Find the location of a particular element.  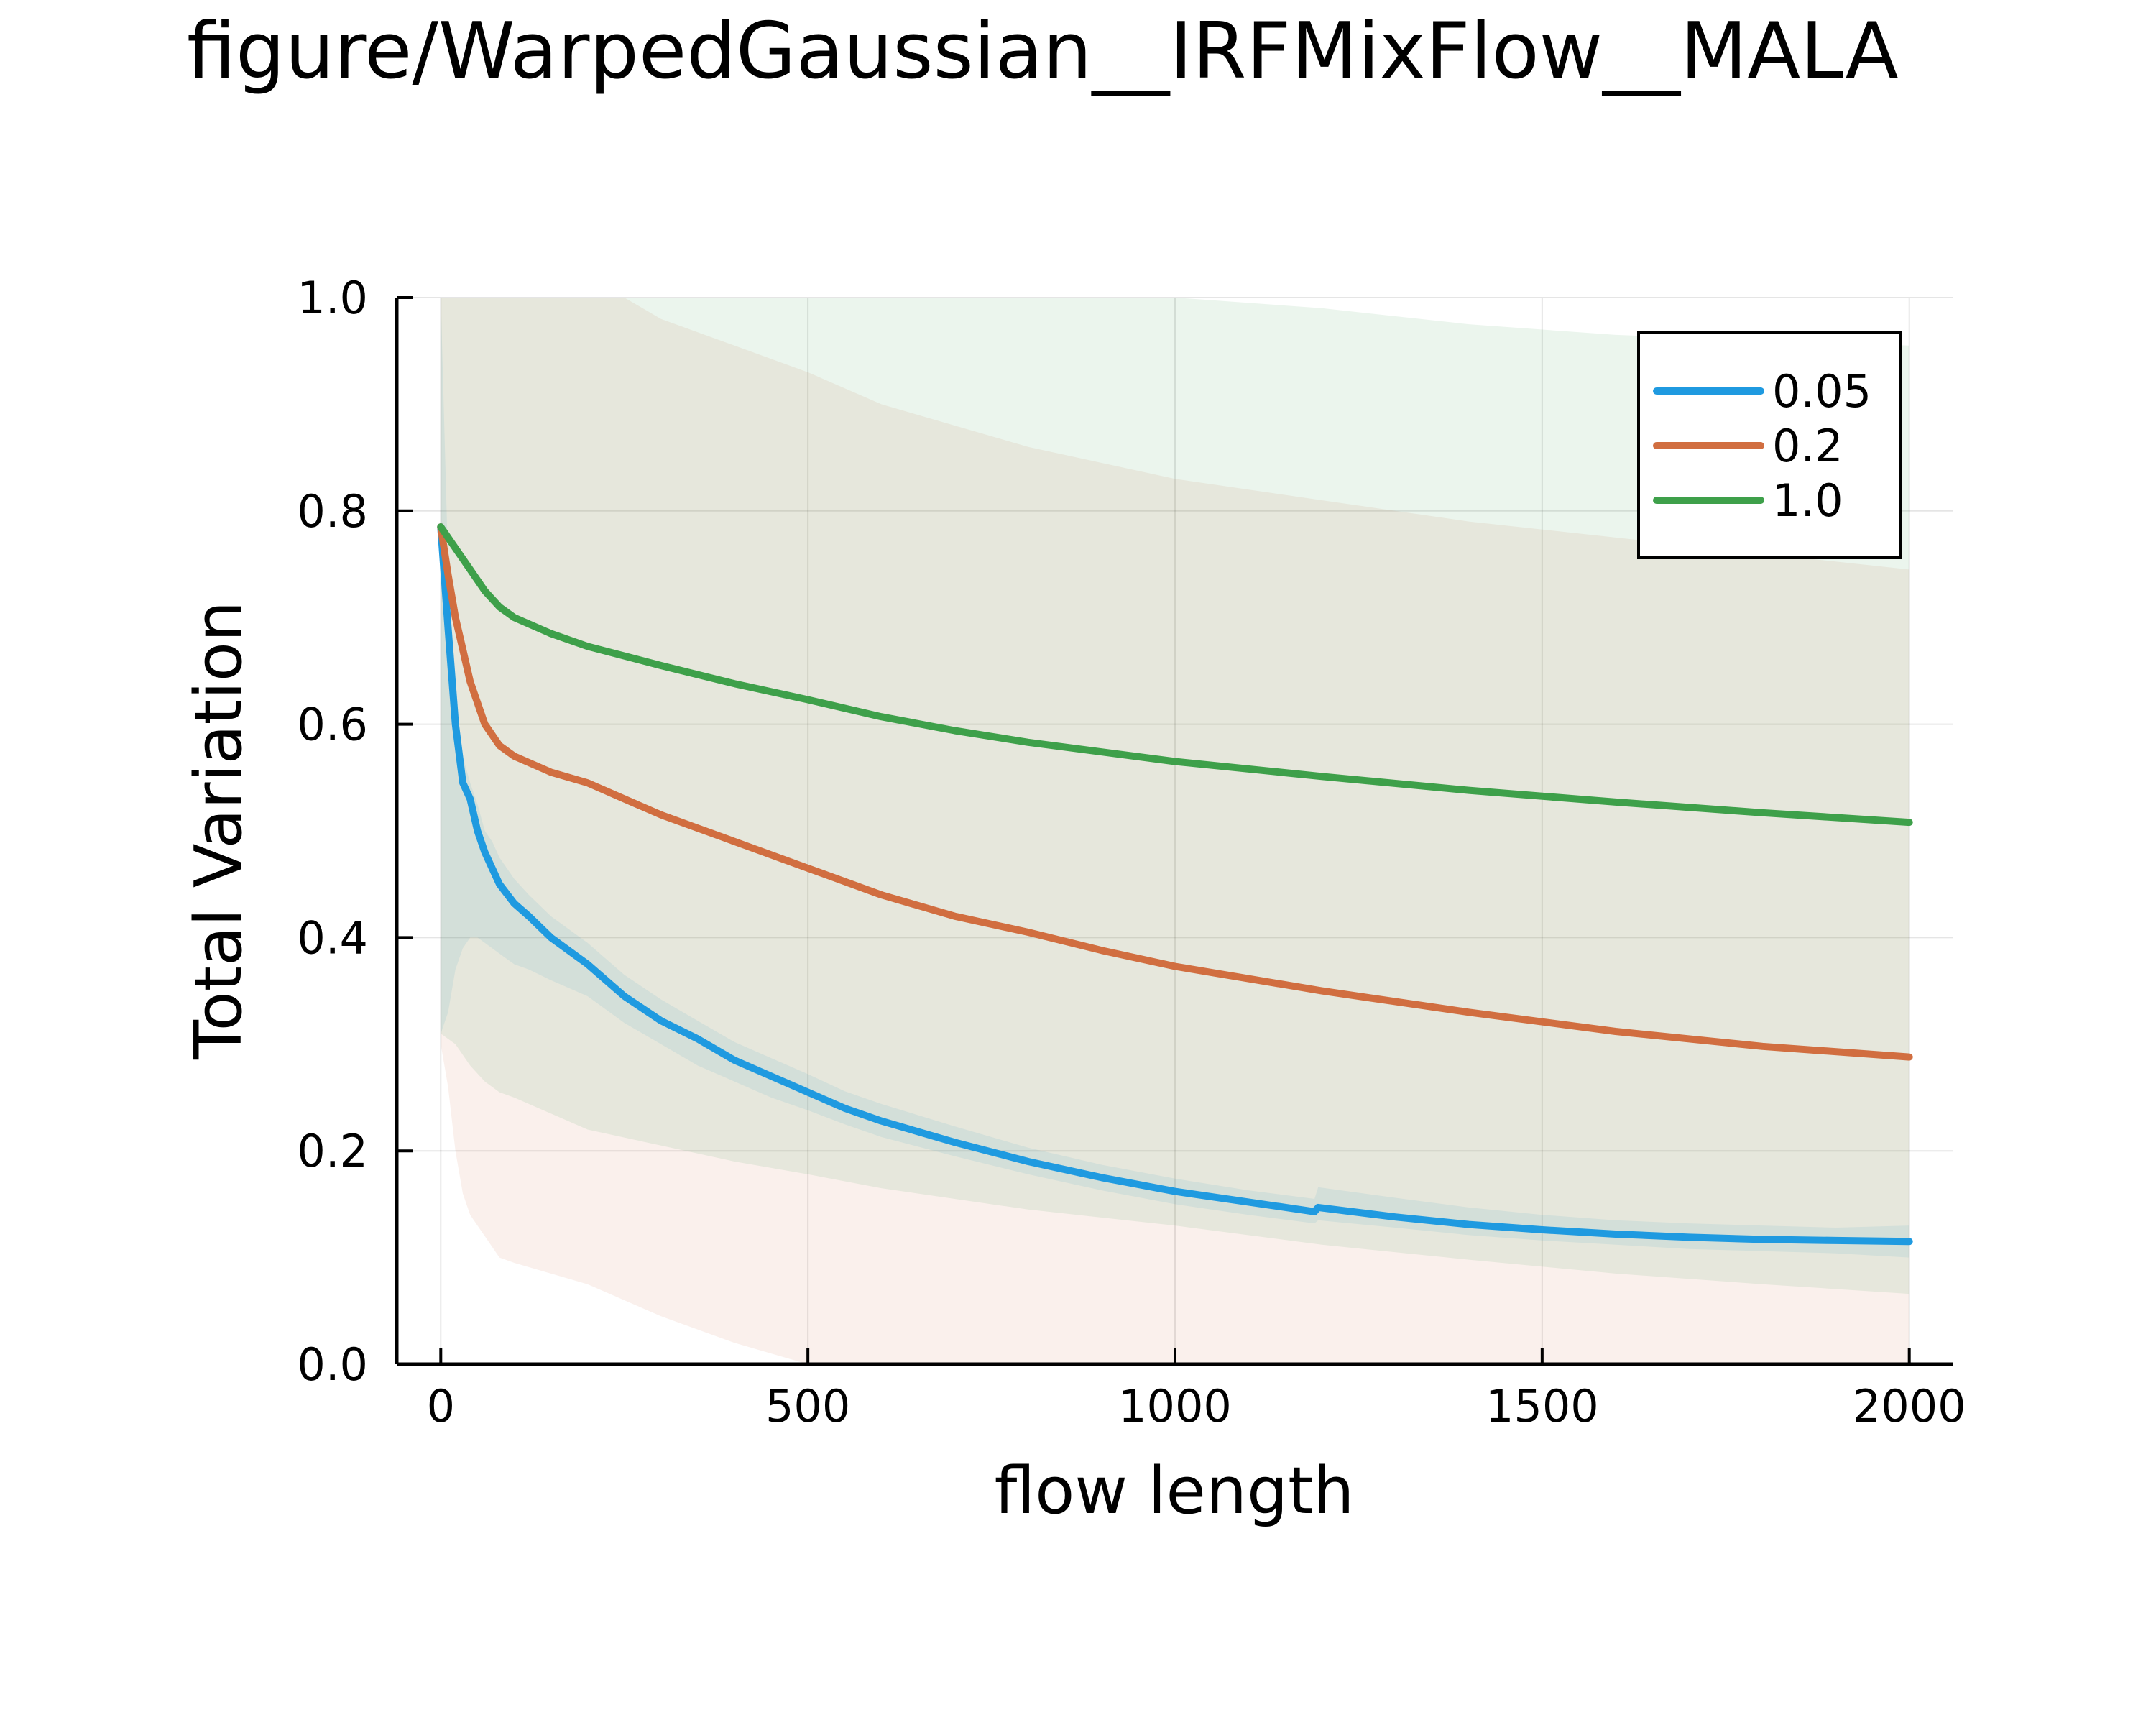

x-tick-label: 1000 is located at coordinates (1175, 1406).